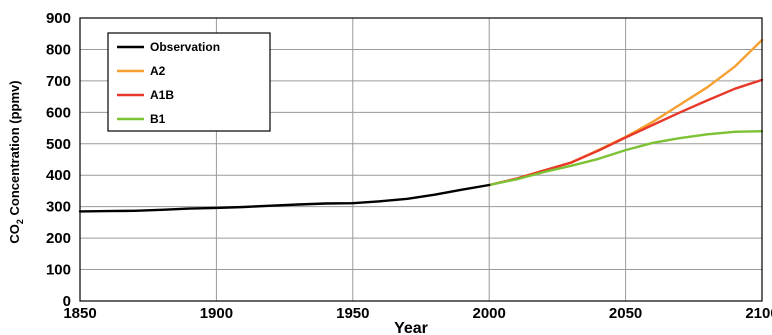  What do you see at coordinates (14, 234) in the screenshot?
I see `y-axis-title-prefix: CO` at bounding box center [14, 234].